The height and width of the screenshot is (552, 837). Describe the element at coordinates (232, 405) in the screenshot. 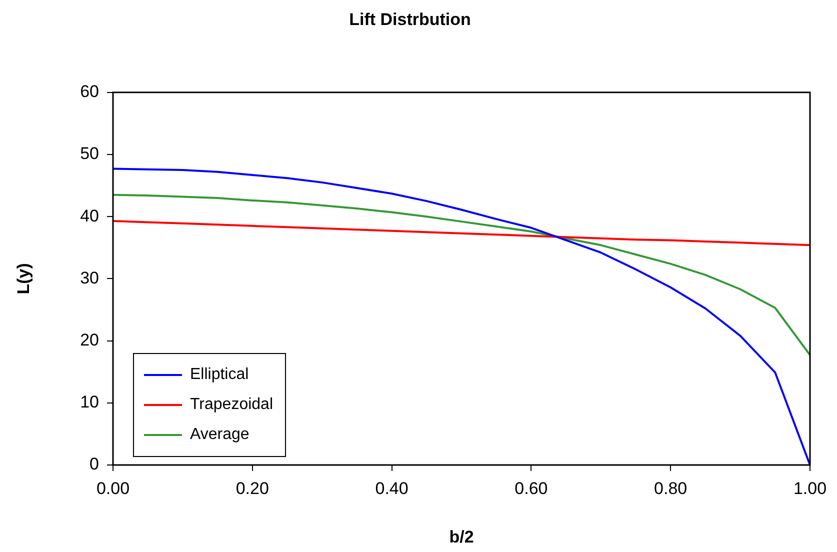

I see `legend-label: Trapezoidal` at that location.